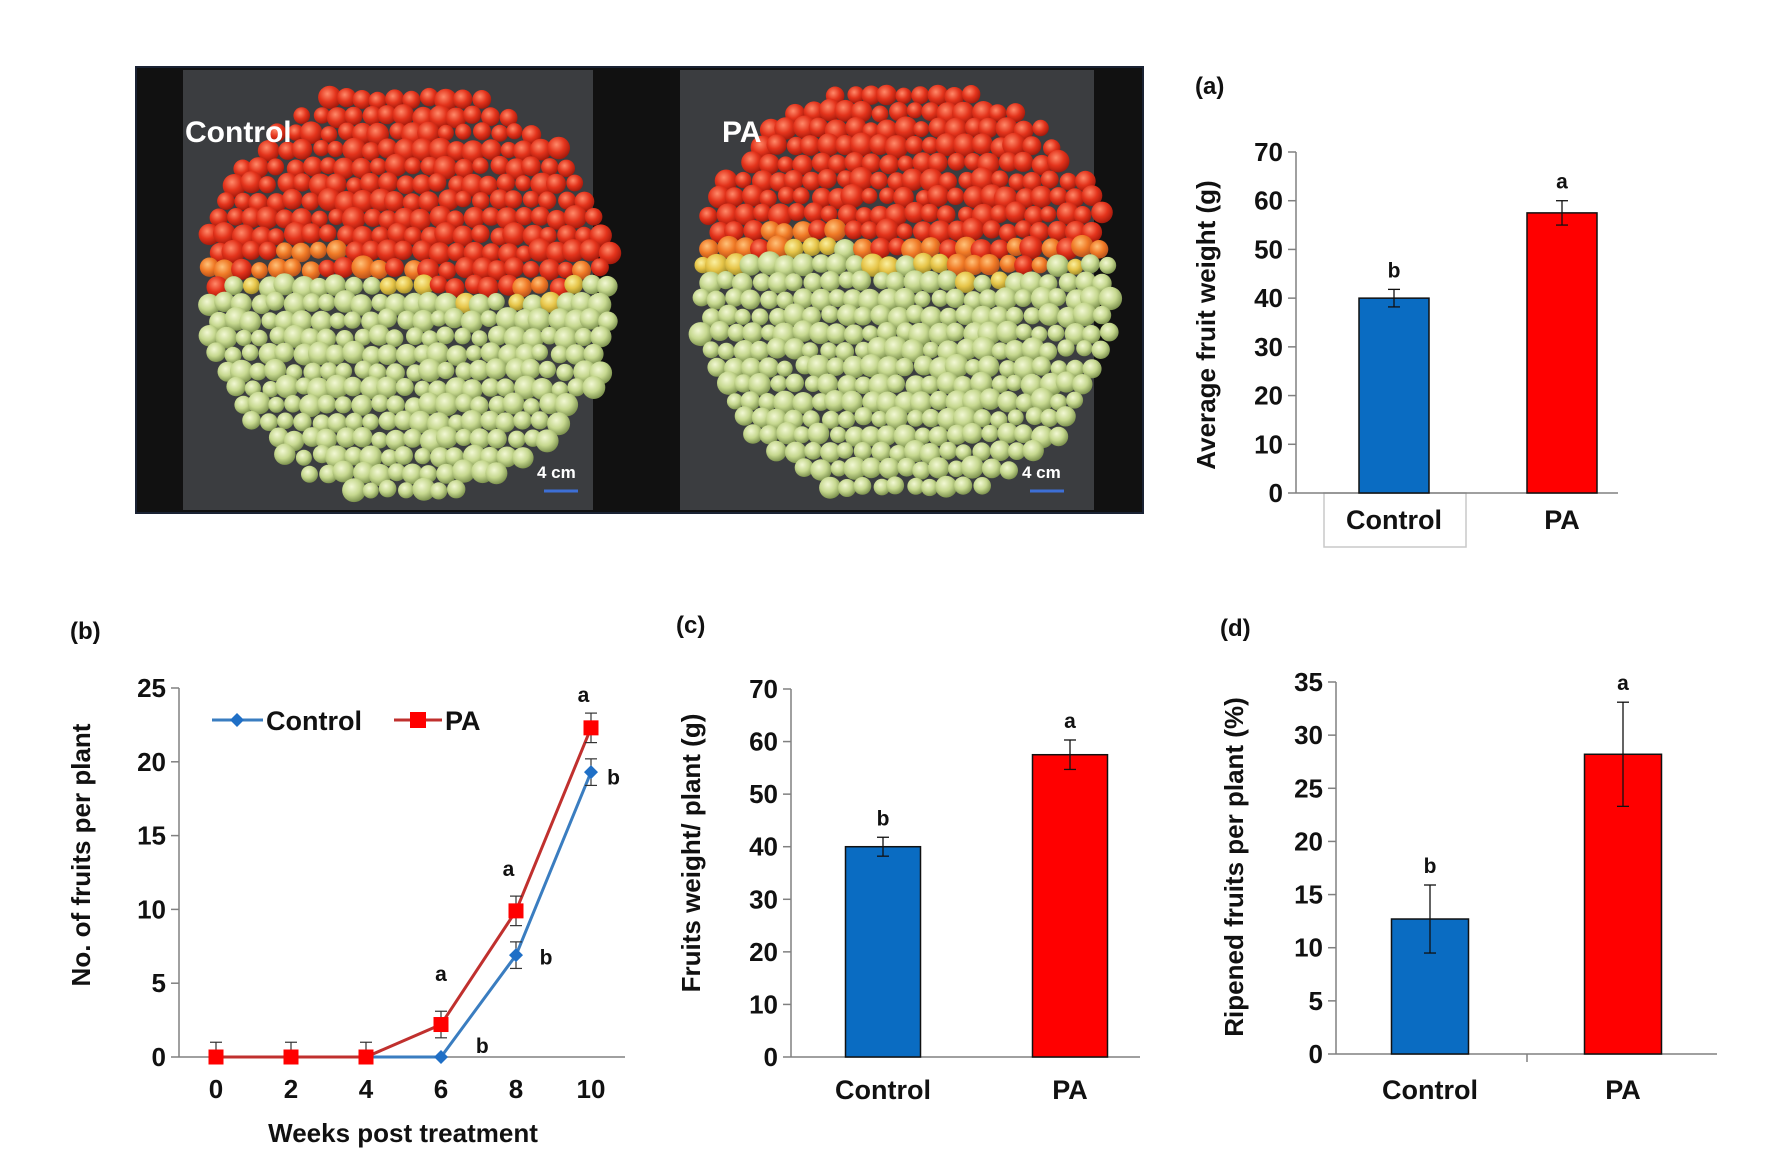  Describe the element at coordinates (1394, 520) in the screenshot. I see `category-label: Control` at that location.